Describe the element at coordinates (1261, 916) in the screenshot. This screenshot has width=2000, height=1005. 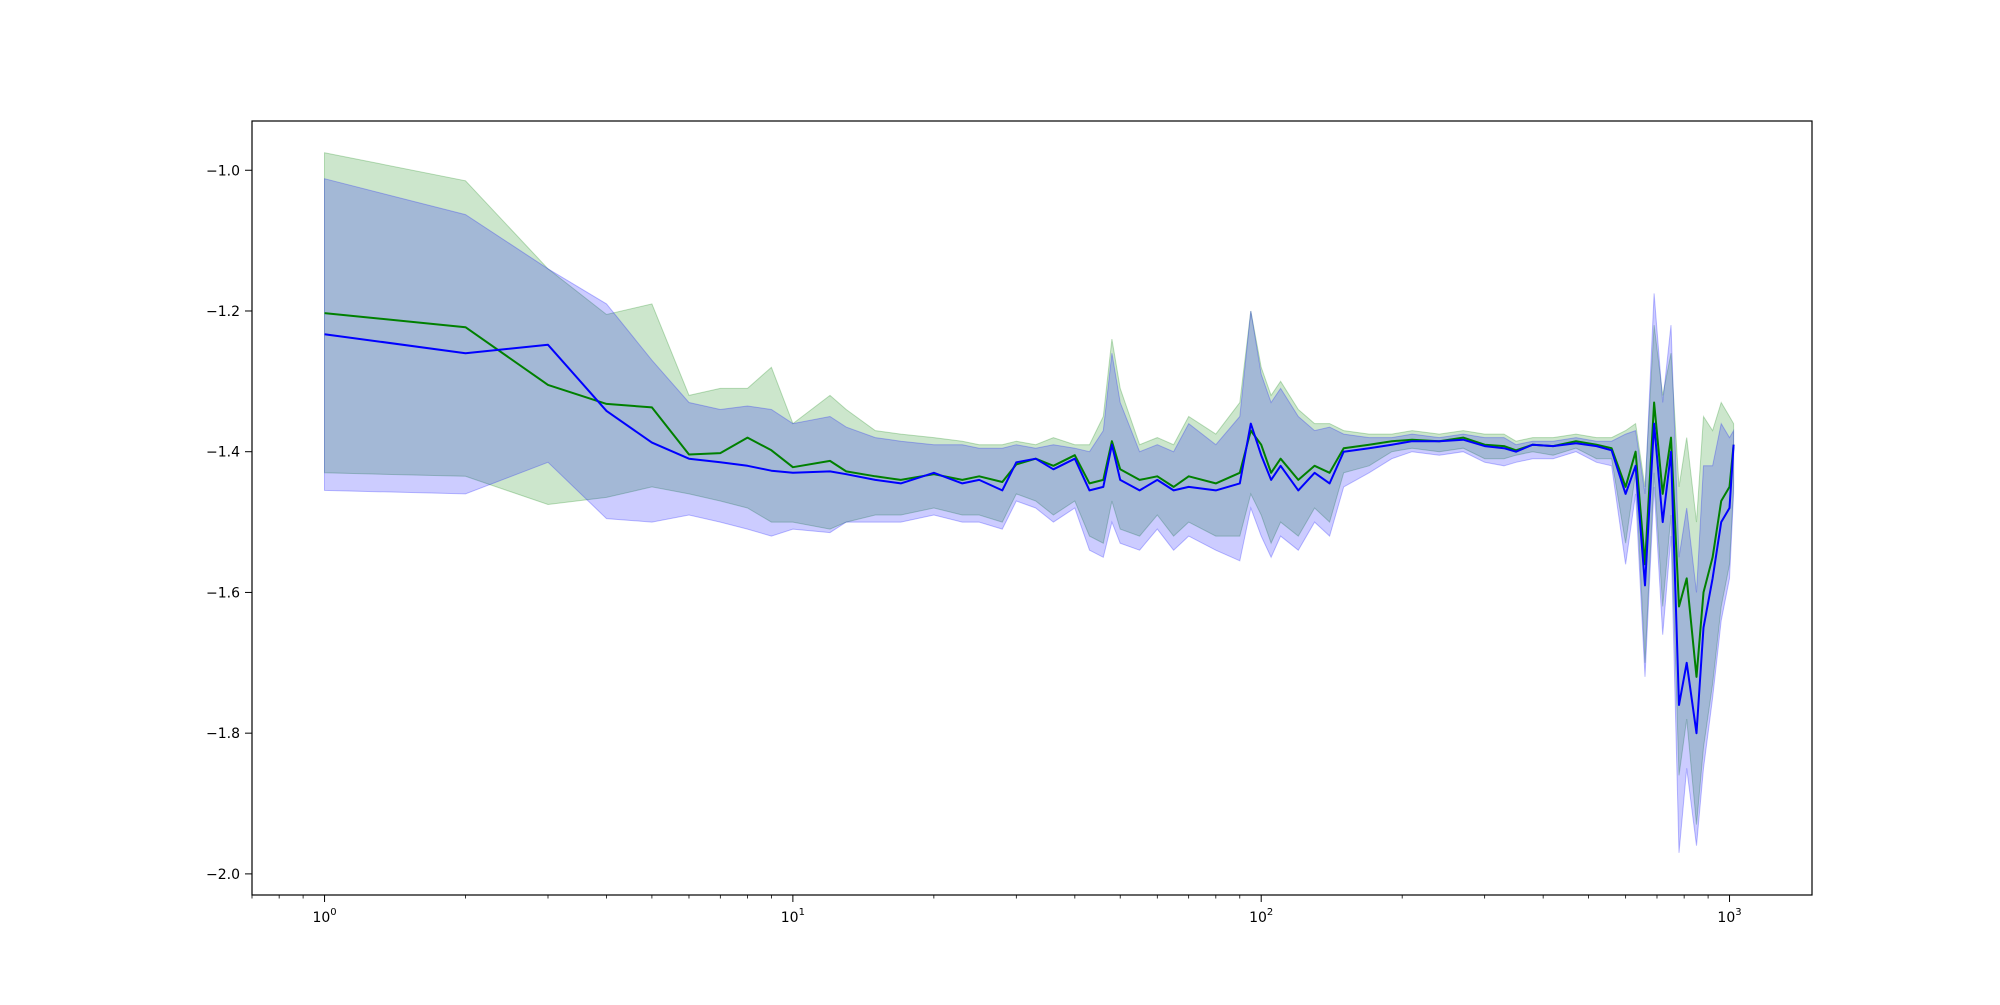
I see `x-tick-label: 10²` at that location.